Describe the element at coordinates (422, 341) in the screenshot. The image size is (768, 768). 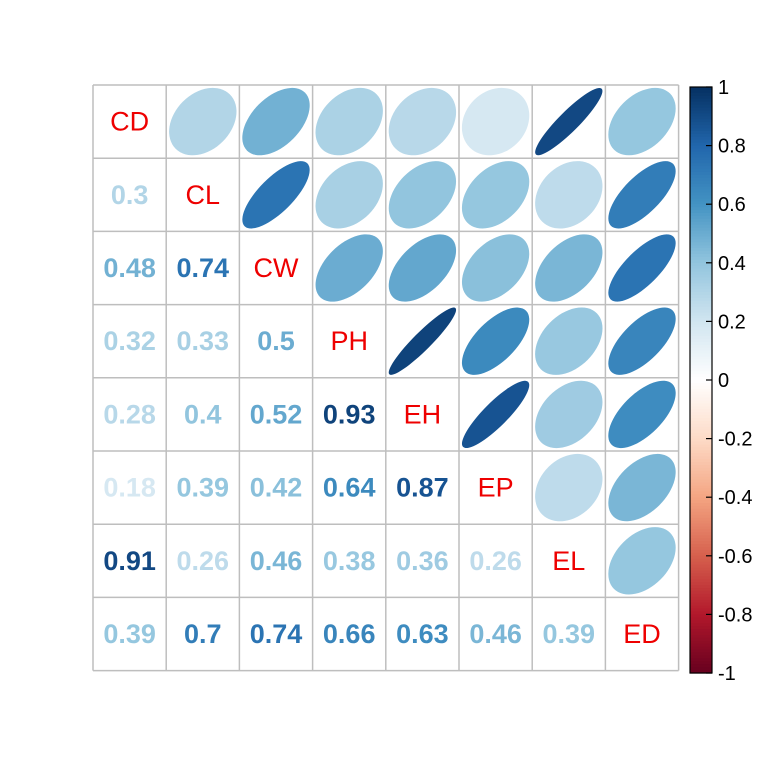
I see `ellipse-PH-EH` at that location.